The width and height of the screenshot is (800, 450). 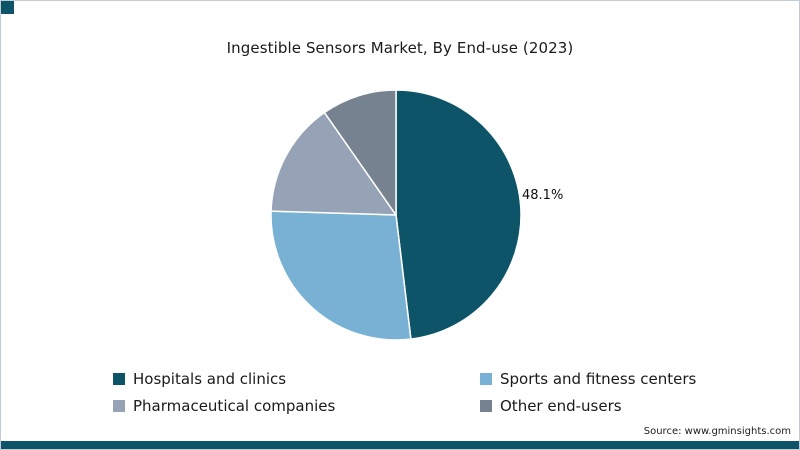 What do you see at coordinates (119, 406) in the screenshot?
I see `legend-swatch-pharma` at bounding box center [119, 406].